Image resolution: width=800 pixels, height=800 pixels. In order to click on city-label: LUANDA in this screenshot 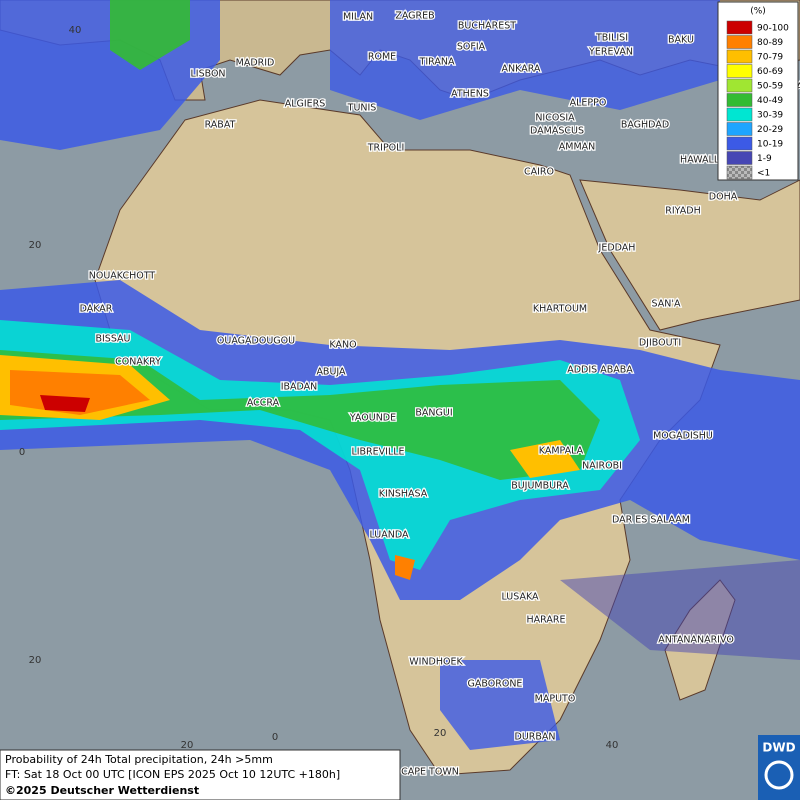, I will do `click(389, 535)`.